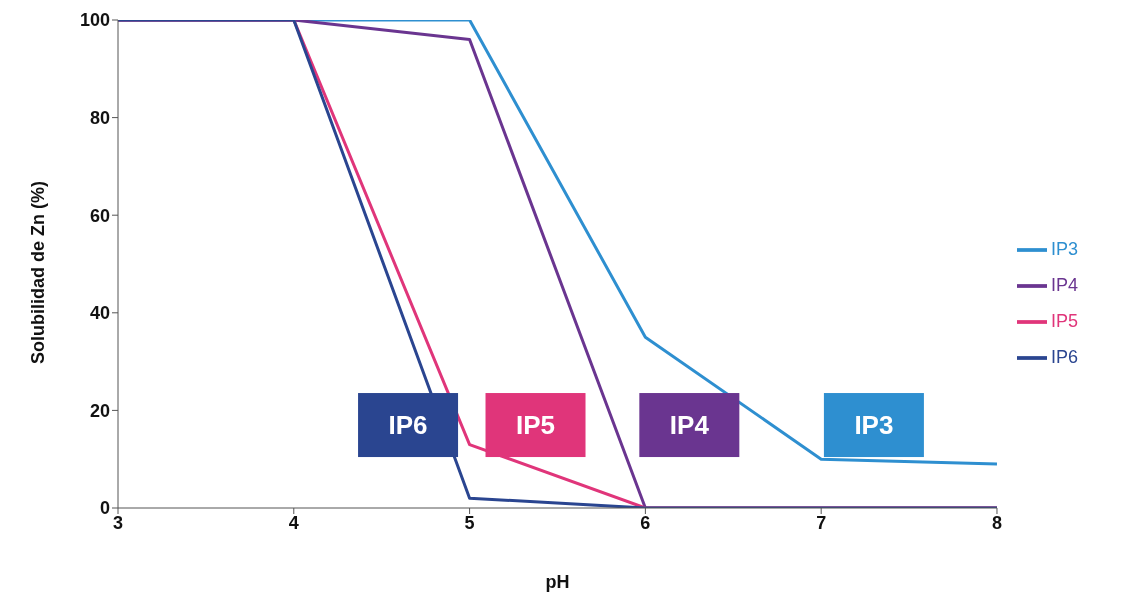 This screenshot has width=1124, height=608. What do you see at coordinates (645, 522) in the screenshot?
I see `x-tick-label: 6` at bounding box center [645, 522].